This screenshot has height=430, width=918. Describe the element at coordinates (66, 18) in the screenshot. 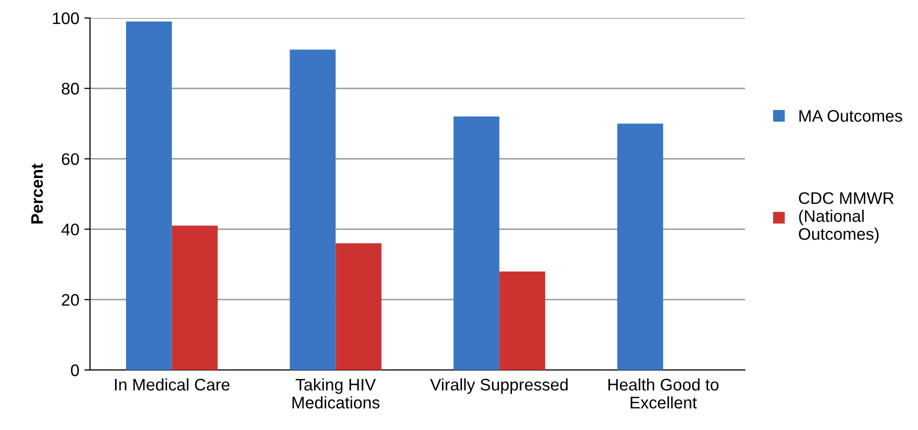

I see `y-tick-label: 100` at that location.